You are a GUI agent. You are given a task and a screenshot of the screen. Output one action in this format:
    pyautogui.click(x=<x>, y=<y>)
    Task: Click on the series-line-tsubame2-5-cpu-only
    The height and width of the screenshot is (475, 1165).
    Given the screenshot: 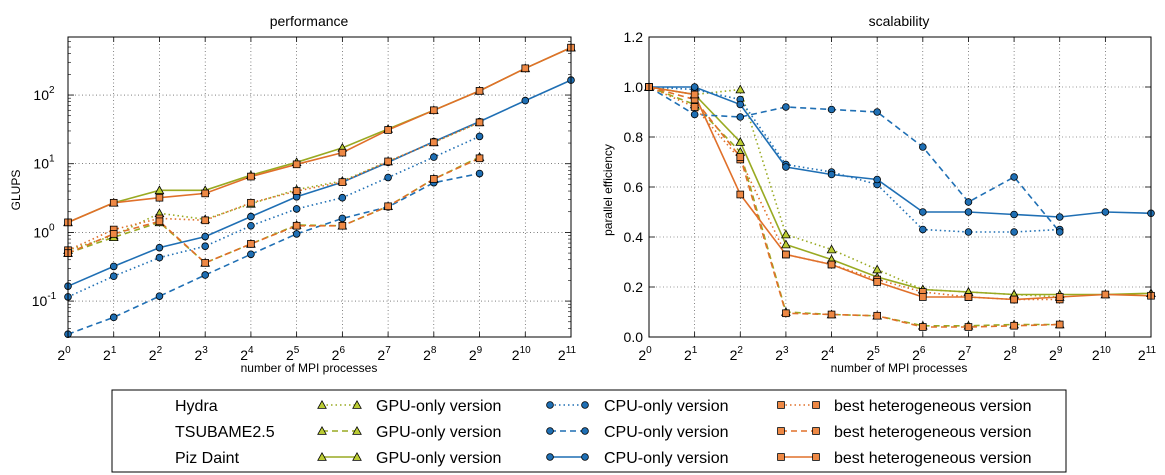 What is the action you would take?
    pyautogui.click(x=273, y=253)
    